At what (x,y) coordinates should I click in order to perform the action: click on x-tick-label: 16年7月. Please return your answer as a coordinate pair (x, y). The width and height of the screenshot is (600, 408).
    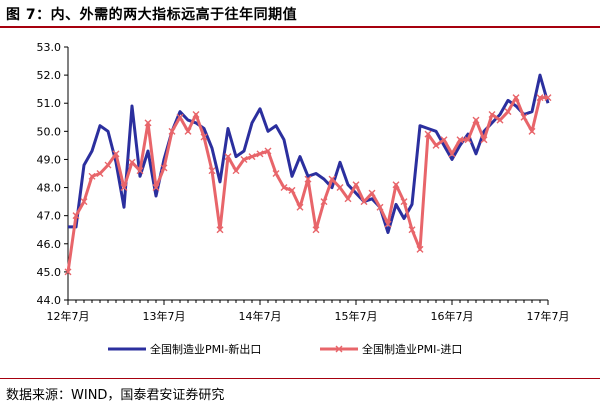
    Looking at the image, I should click on (452, 316).